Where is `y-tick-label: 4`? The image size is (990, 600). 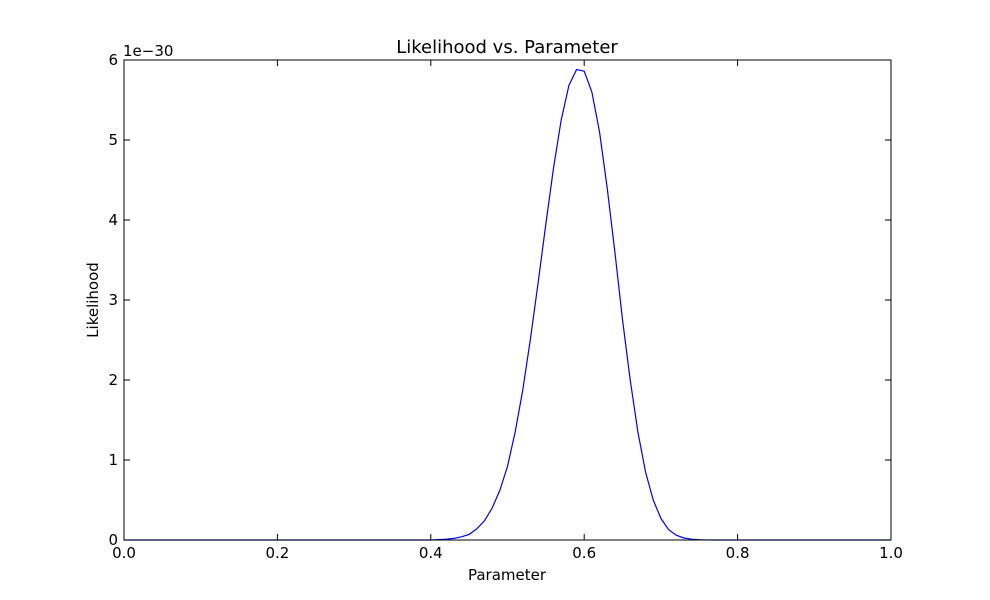
y-tick-label: 4 is located at coordinates (113, 220).